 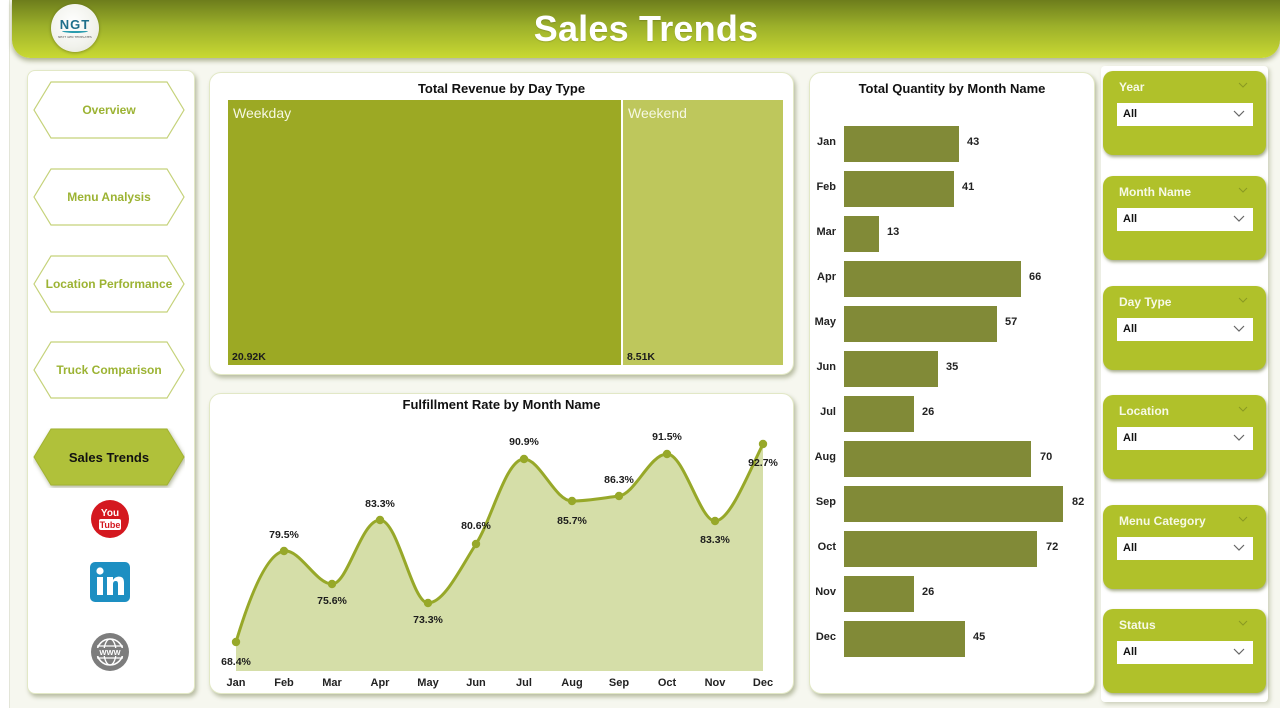 I want to click on bar-value: 72, so click(x=1052, y=547).